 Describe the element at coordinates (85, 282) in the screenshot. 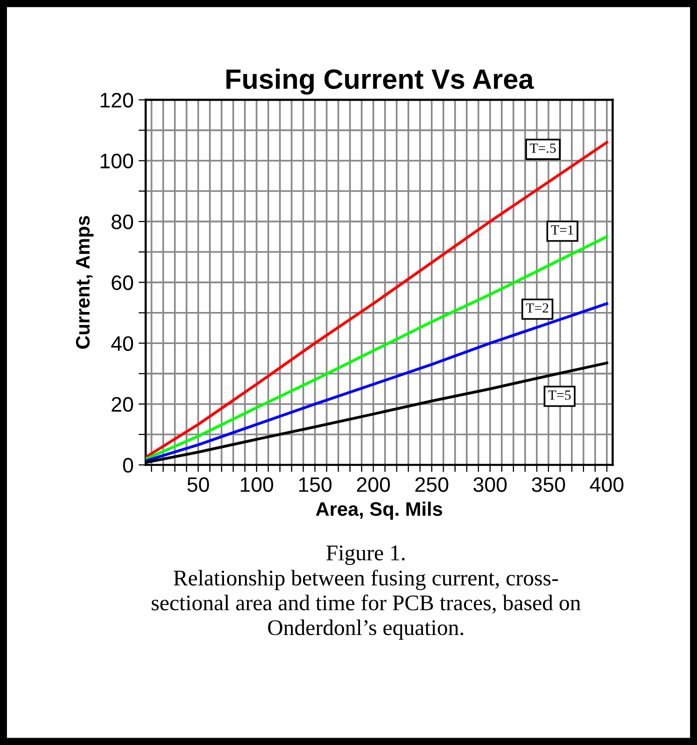

I see `y-axis-title: Current, Amps` at that location.